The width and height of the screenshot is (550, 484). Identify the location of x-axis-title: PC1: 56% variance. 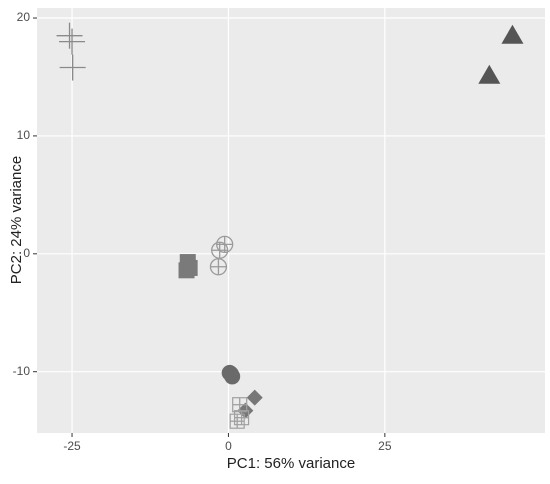
(291, 463).